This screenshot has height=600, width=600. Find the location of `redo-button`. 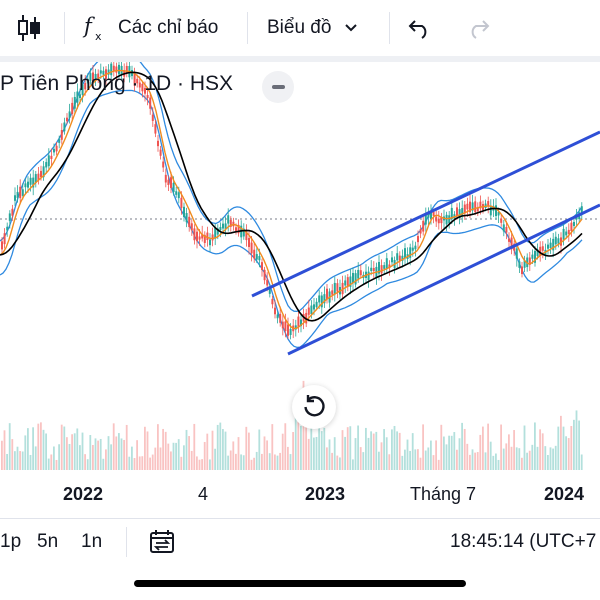

redo-button is located at coordinates (478, 28).